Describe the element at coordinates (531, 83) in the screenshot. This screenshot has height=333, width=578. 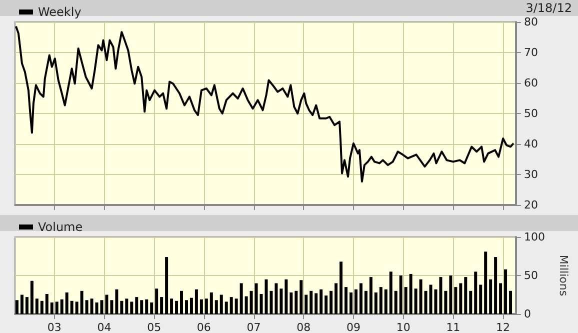
I see `y-tick-label: 60` at that location.